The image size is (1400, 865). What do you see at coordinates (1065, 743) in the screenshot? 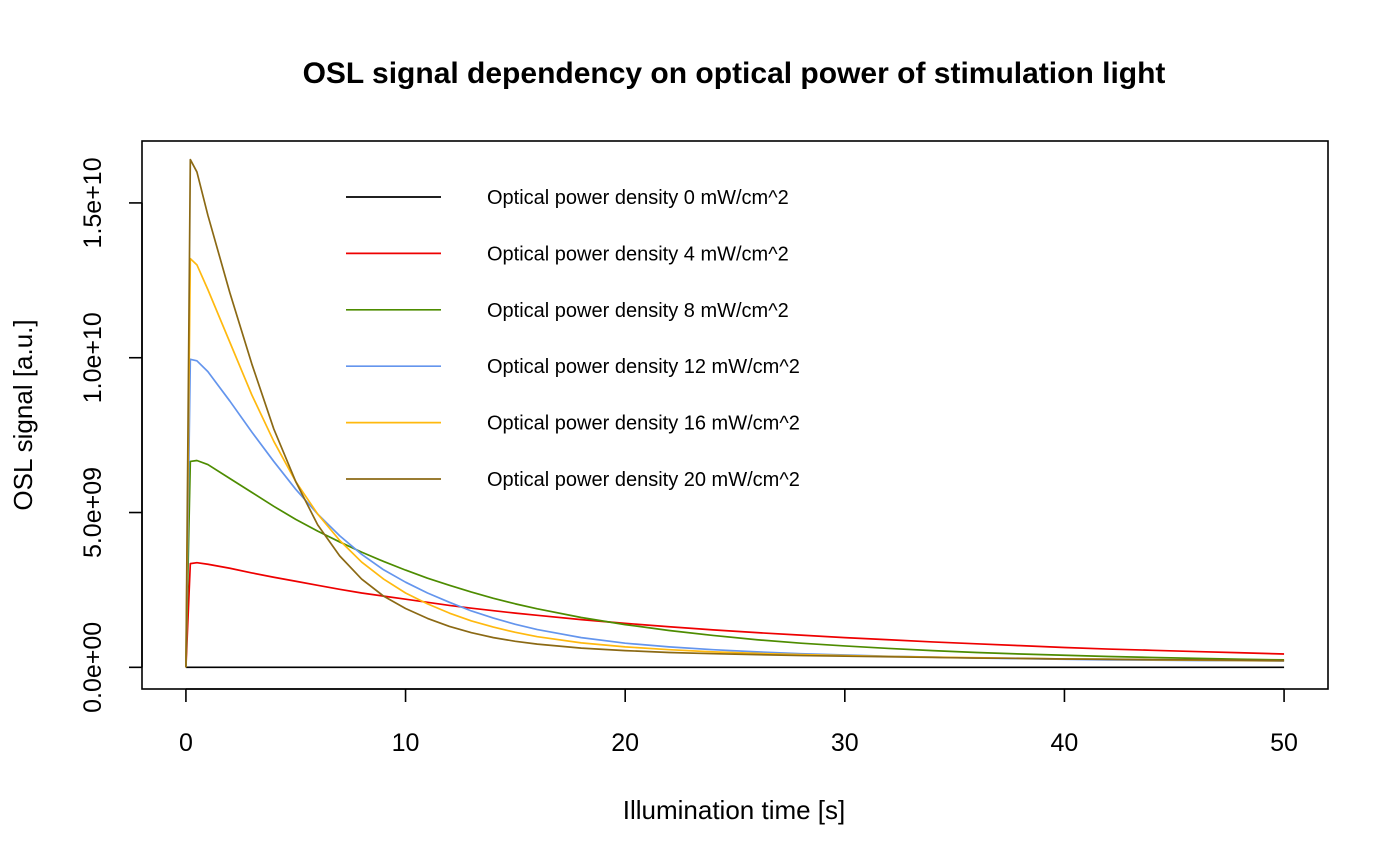
I see `x-tick-label: 40` at bounding box center [1065, 743].